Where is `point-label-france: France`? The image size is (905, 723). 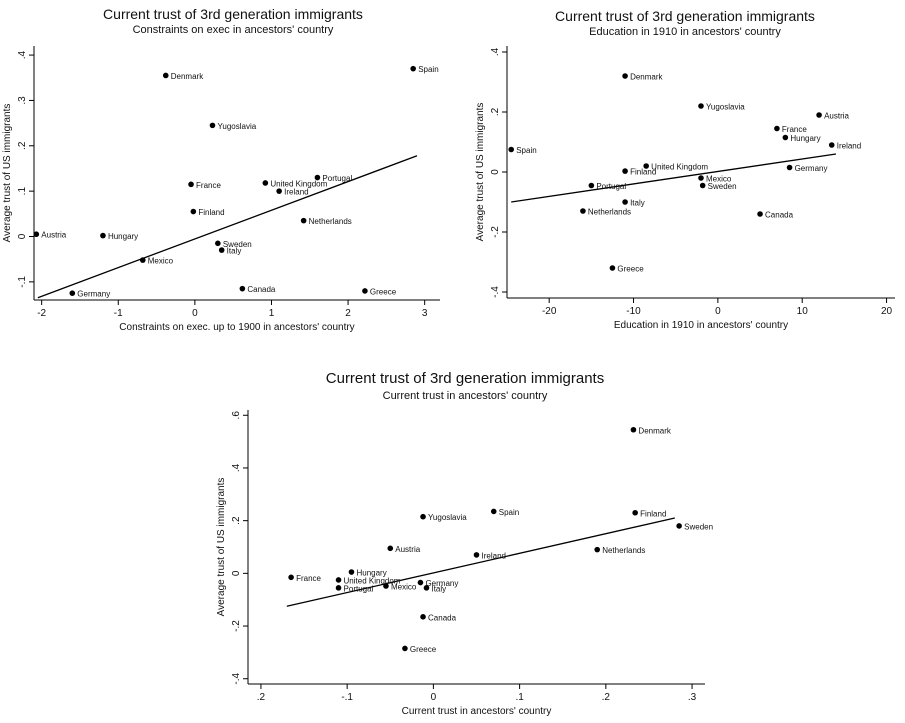 point-label-france: France is located at coordinates (208, 185).